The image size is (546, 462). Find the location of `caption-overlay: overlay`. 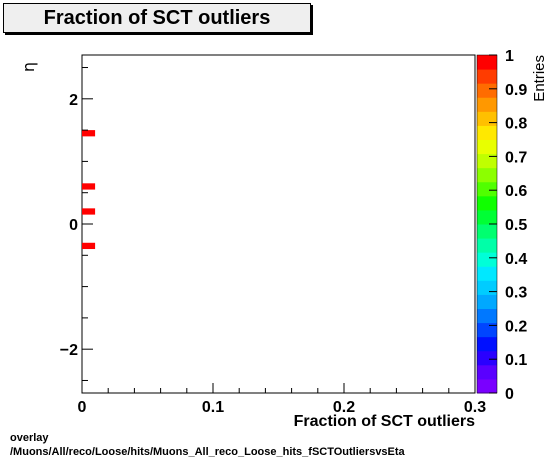

caption-overlay: overlay is located at coordinates (29, 438).